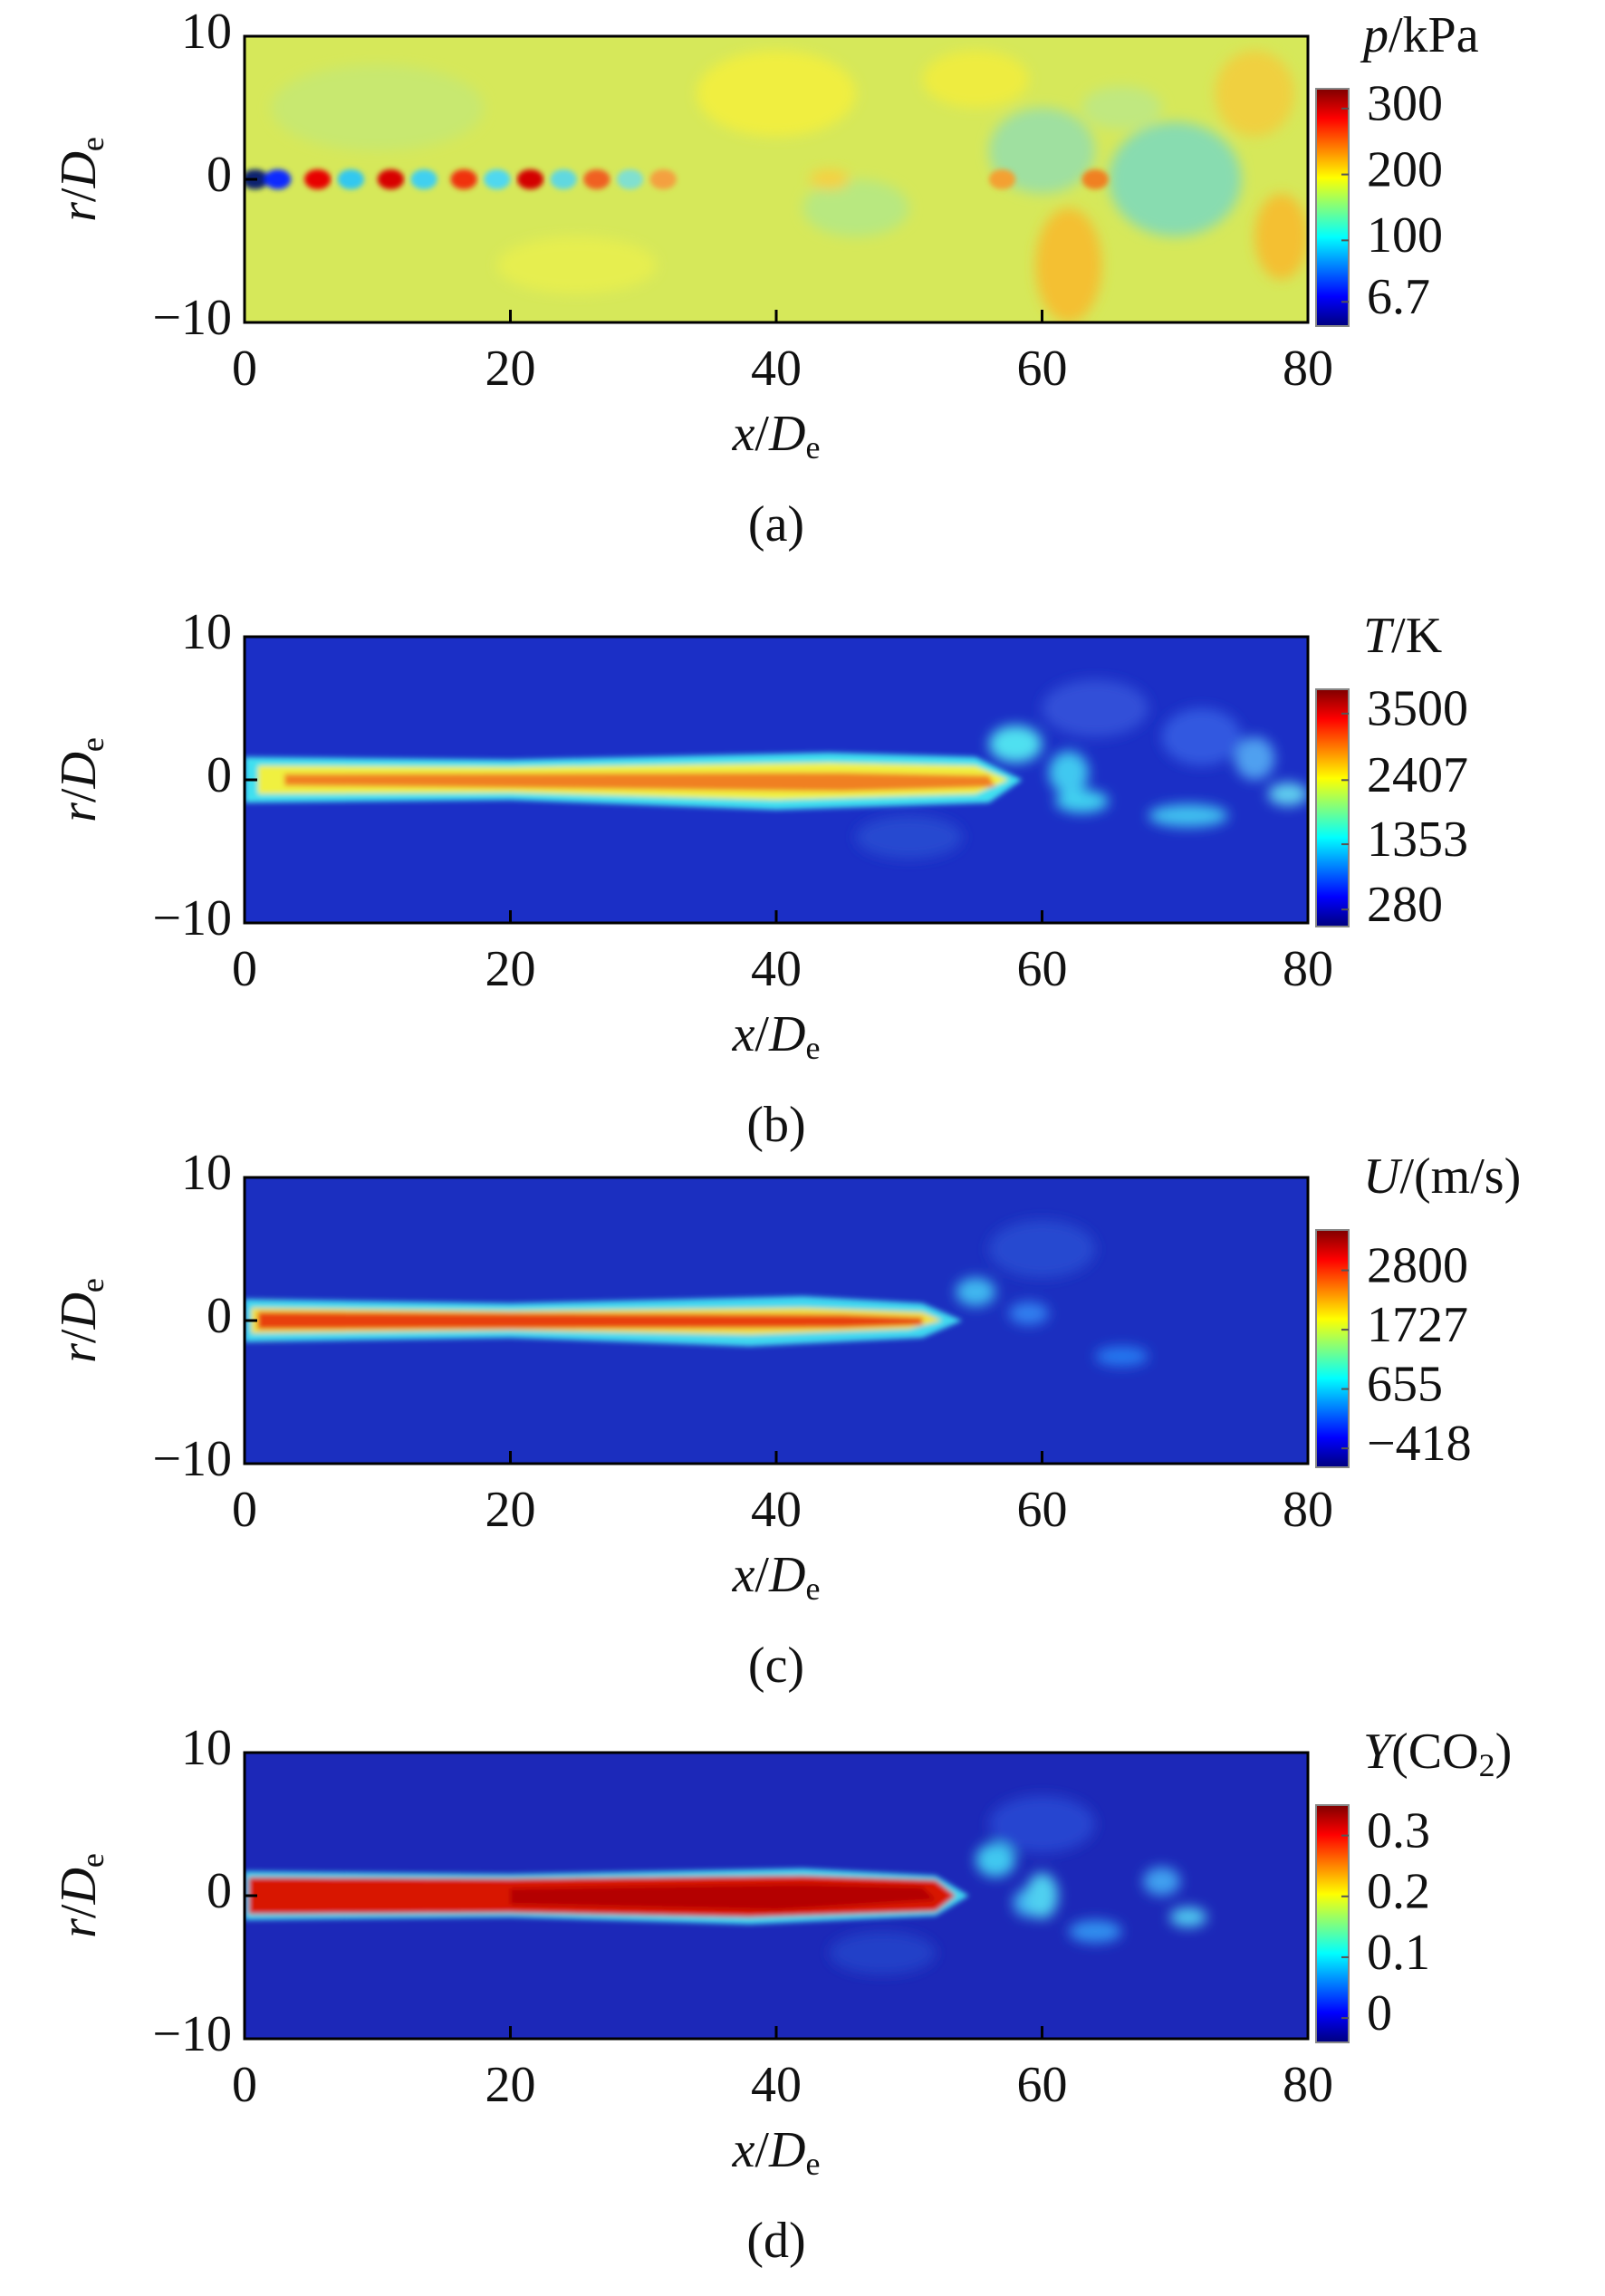 This screenshot has height=2296, width=1605. What do you see at coordinates (1308, 2085) in the screenshot?
I see `x-tick-label: 80` at bounding box center [1308, 2085].